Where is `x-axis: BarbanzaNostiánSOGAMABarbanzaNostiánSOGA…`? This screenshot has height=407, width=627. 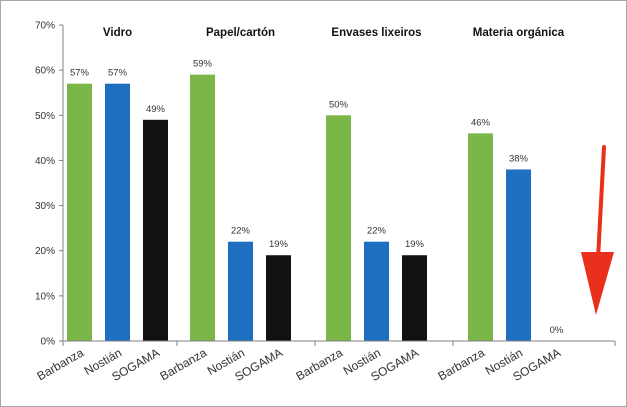
x-axis: BarbanzaNostiánSOGAMABarbanzaNostiánSOGA… is located at coordinates (325, 362).